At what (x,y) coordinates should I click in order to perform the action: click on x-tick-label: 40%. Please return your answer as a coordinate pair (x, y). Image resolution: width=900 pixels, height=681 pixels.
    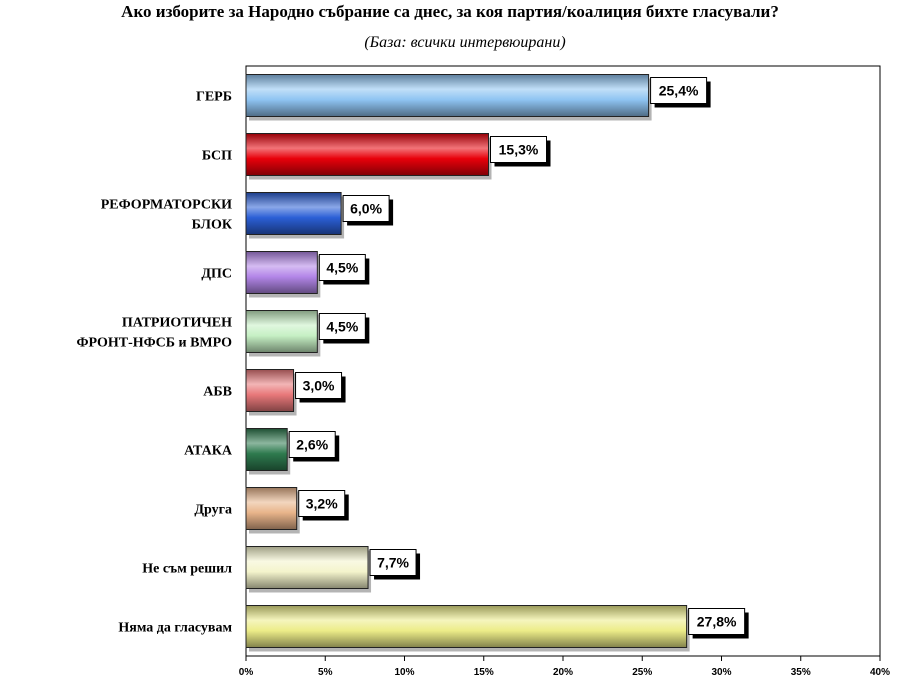
    Looking at the image, I should click on (880, 672).